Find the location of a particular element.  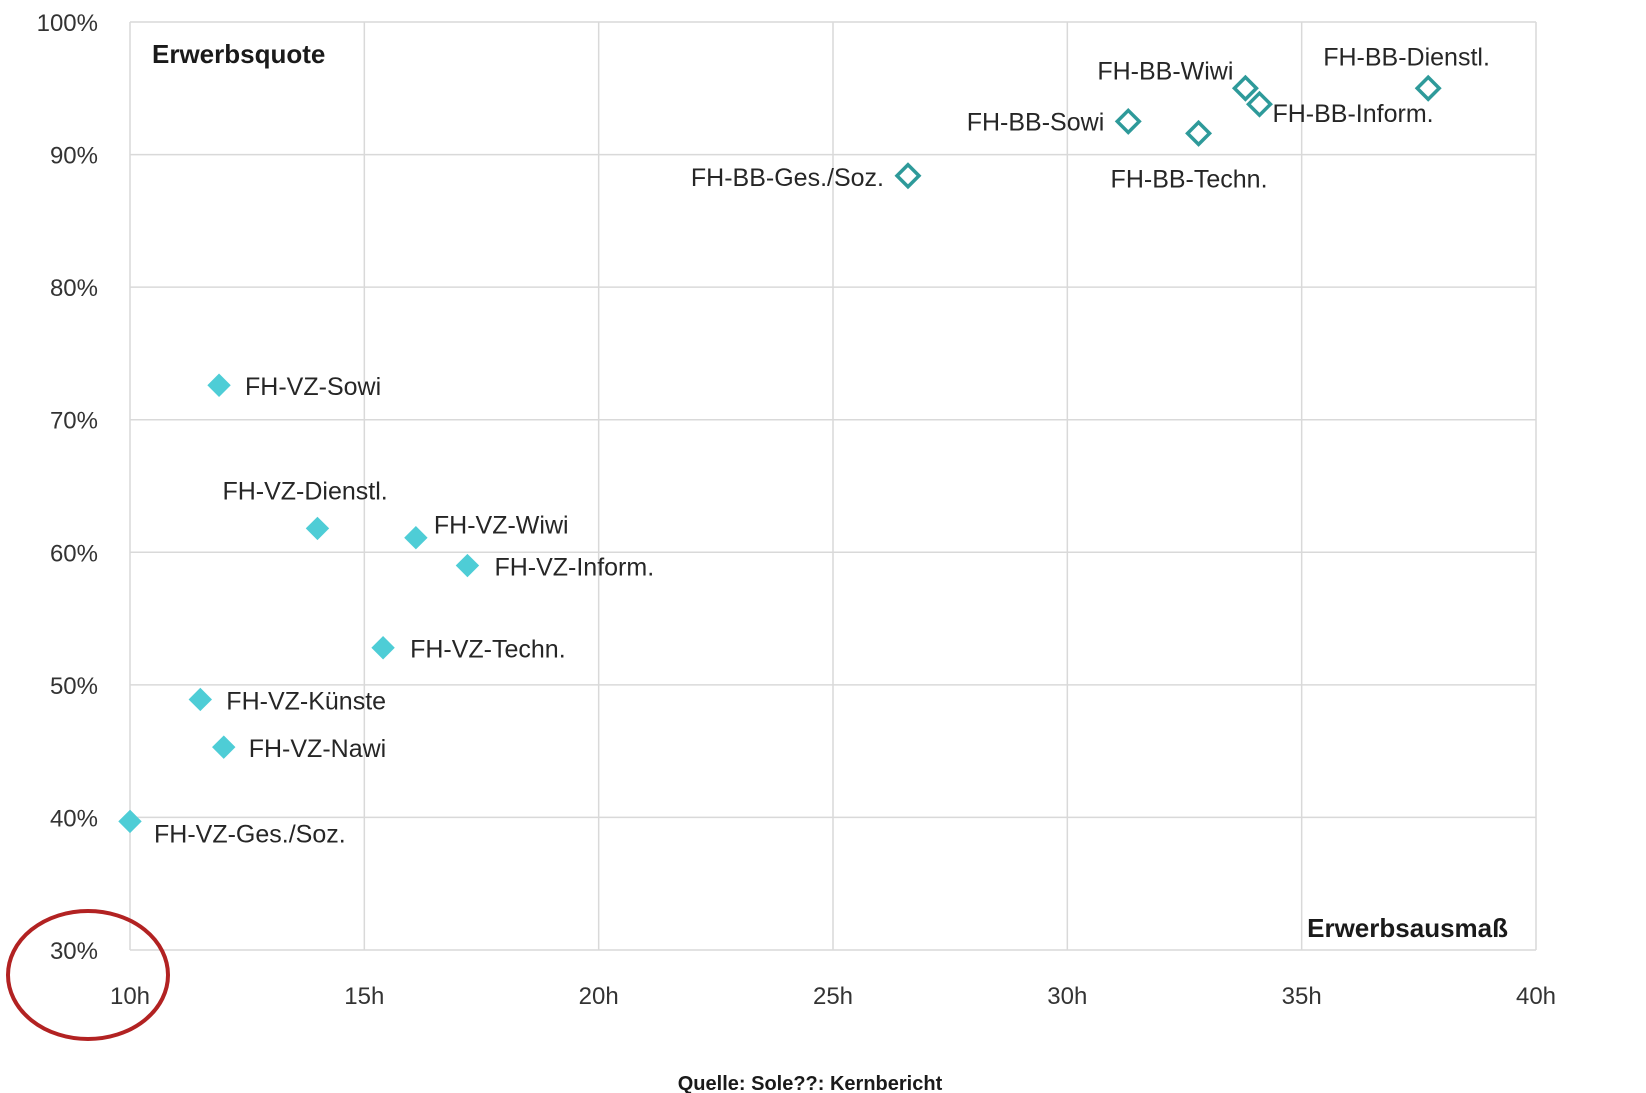

y-tick-label: 90% is located at coordinates (74, 156).